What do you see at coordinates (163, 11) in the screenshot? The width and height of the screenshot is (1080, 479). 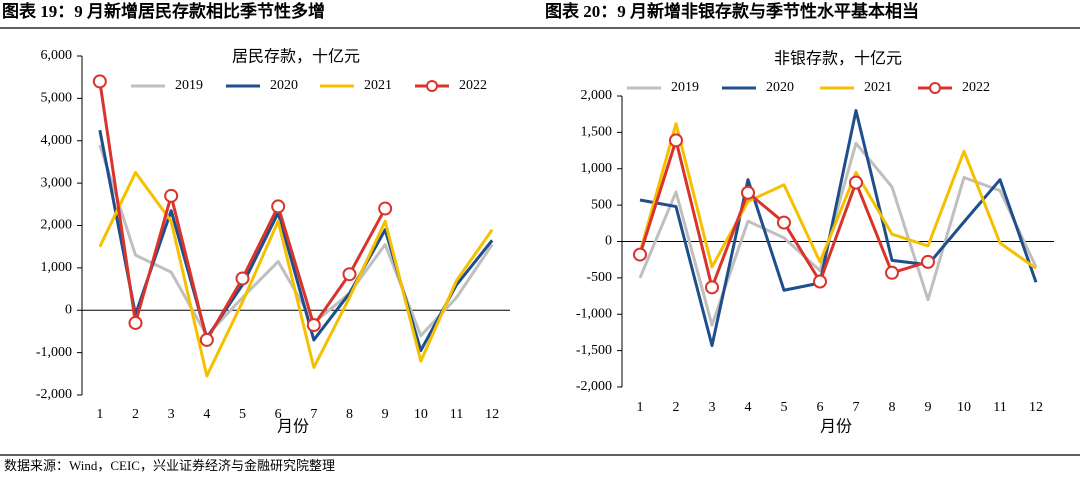 I see `chart-title: 图表 19：9 月新增居民存款相比季节性多增` at bounding box center [163, 11].